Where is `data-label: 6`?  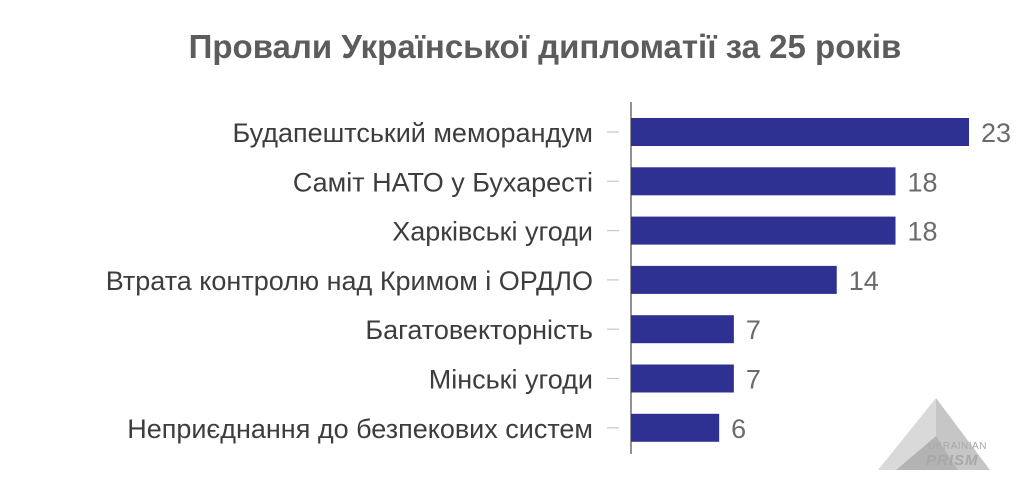 data-label: 6 is located at coordinates (738, 429).